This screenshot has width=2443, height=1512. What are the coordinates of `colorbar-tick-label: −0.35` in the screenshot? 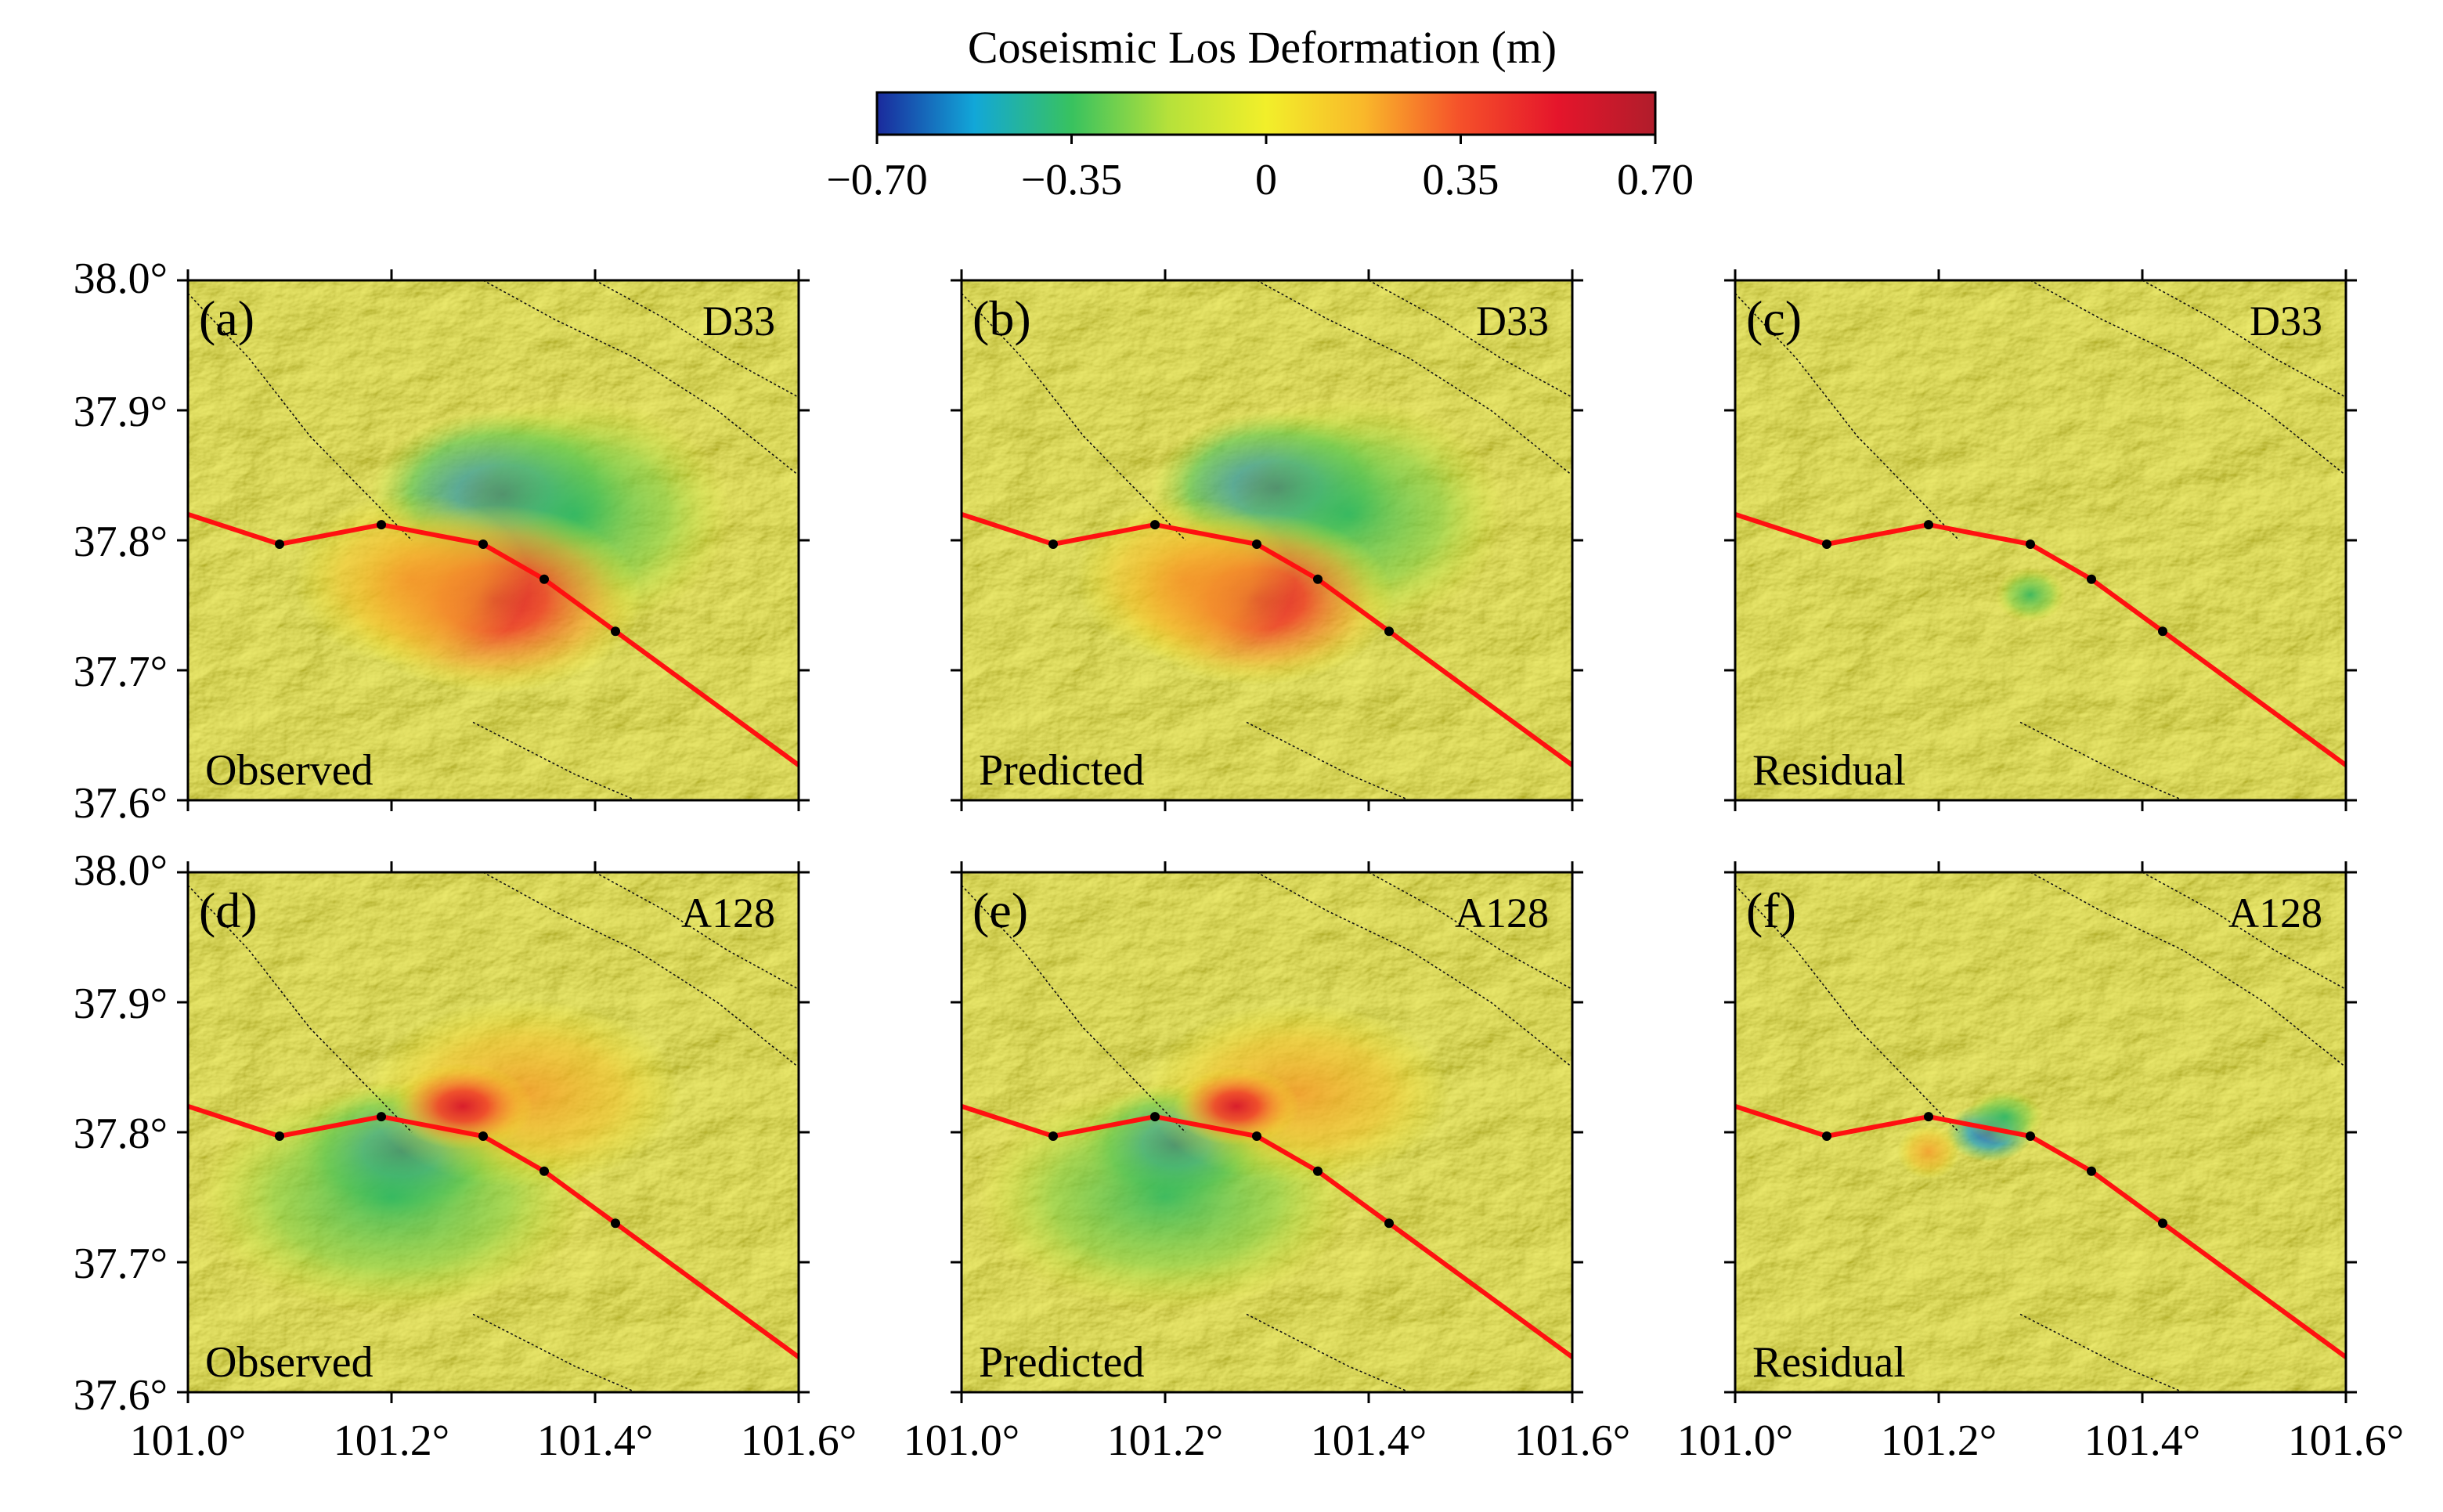 It's located at (1072, 180).